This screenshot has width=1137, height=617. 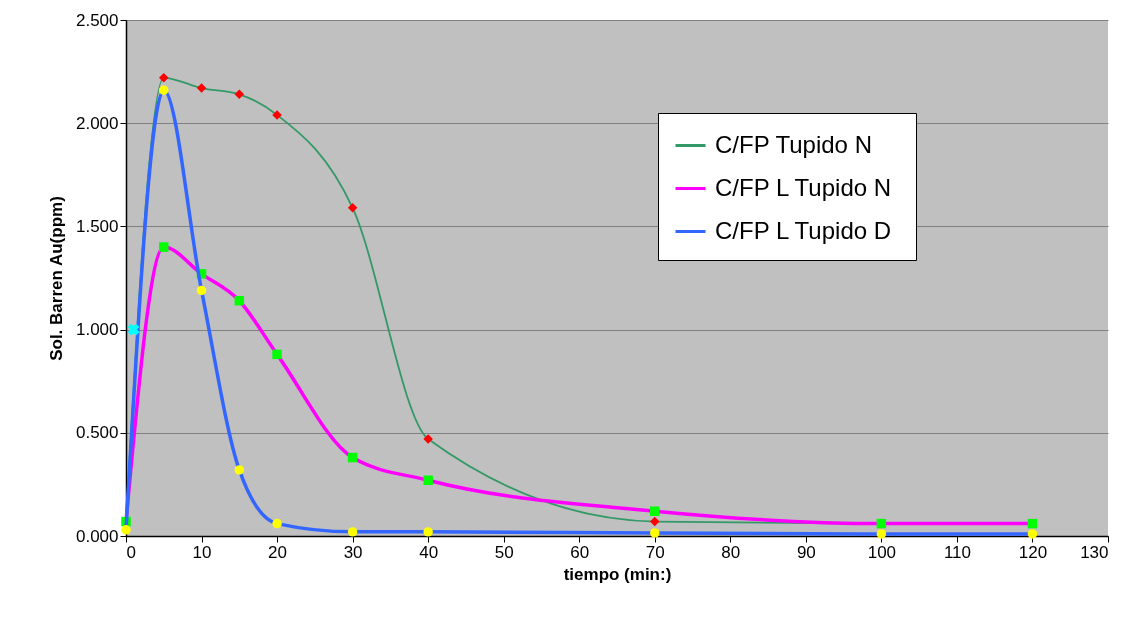 I want to click on x-tick-label: 90, so click(x=806, y=552).